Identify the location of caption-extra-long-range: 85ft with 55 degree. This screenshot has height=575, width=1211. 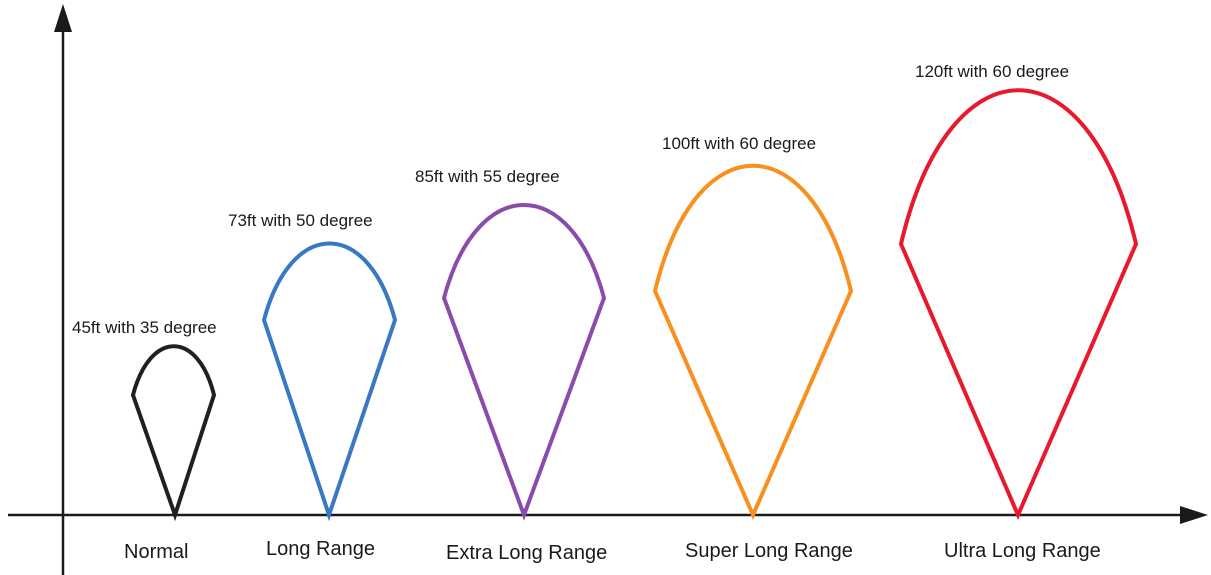
(487, 176).